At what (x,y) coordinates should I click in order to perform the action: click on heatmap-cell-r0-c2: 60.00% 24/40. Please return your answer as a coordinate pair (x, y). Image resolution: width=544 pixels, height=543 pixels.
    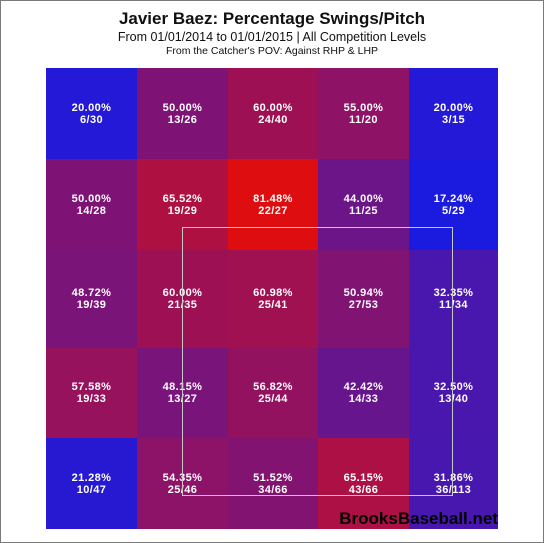
    Looking at the image, I should click on (273, 113).